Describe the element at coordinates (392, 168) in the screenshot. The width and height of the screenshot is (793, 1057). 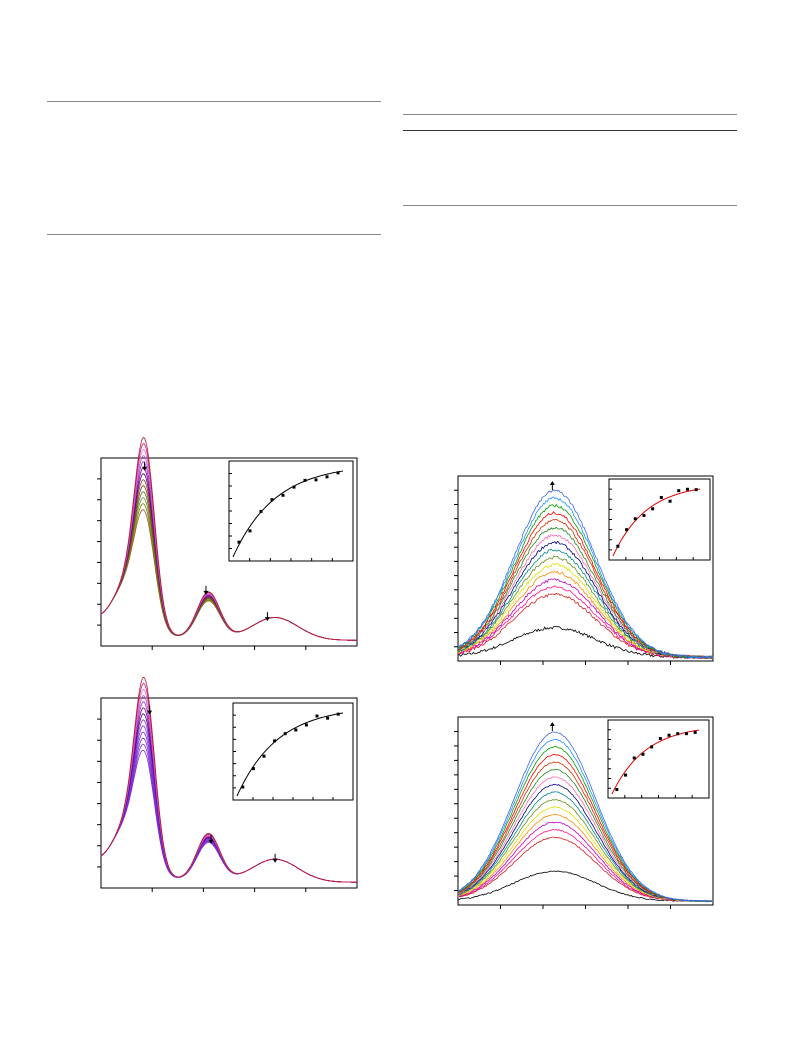
I see `rules` at that location.